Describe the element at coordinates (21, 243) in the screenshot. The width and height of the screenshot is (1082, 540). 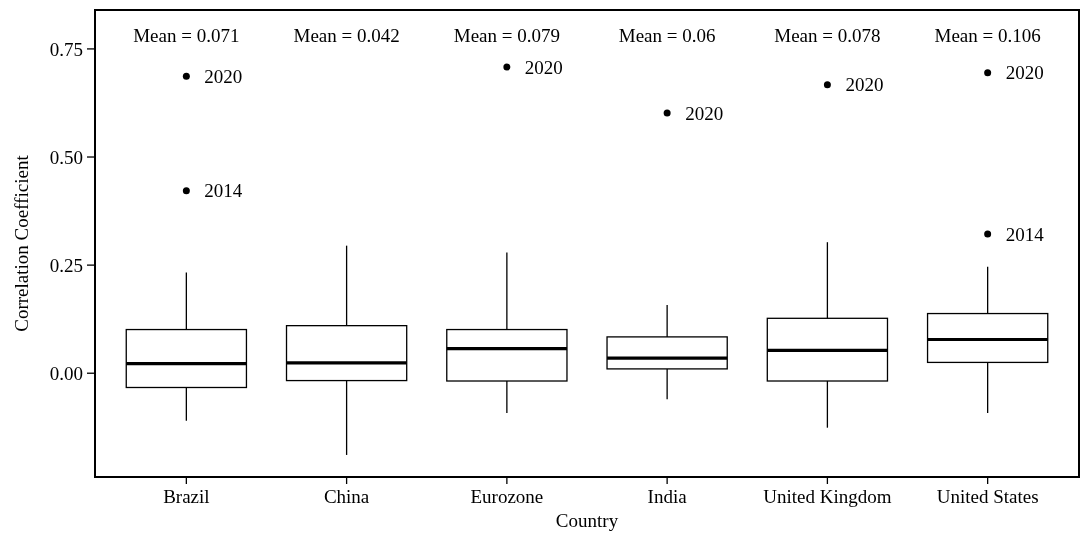
I see `y-axis-title: Correlation Coefficient` at that location.